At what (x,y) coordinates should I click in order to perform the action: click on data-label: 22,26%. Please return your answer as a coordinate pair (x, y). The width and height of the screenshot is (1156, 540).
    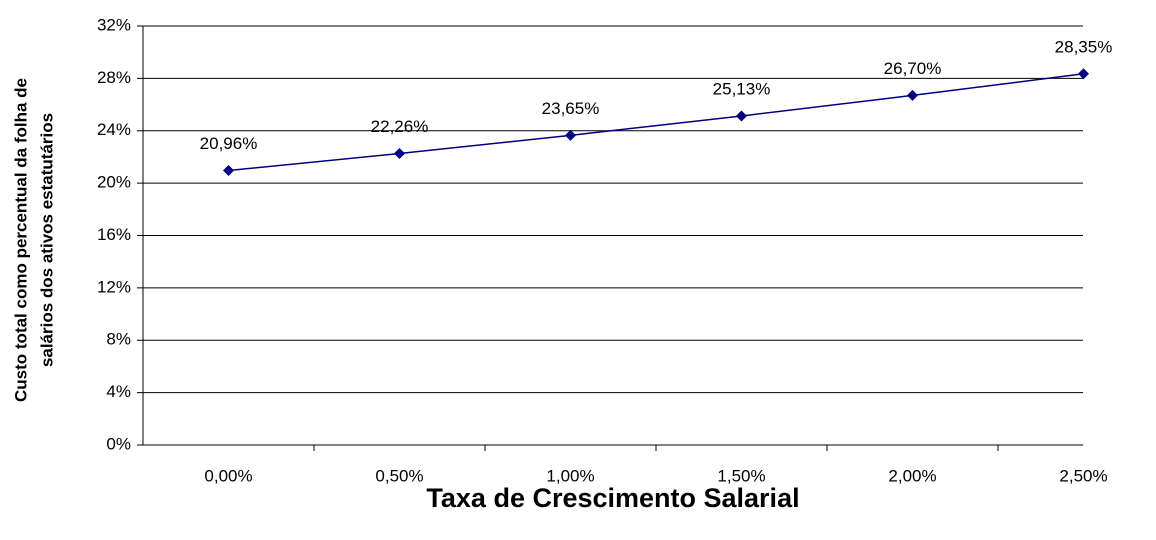
    Looking at the image, I should click on (400, 126).